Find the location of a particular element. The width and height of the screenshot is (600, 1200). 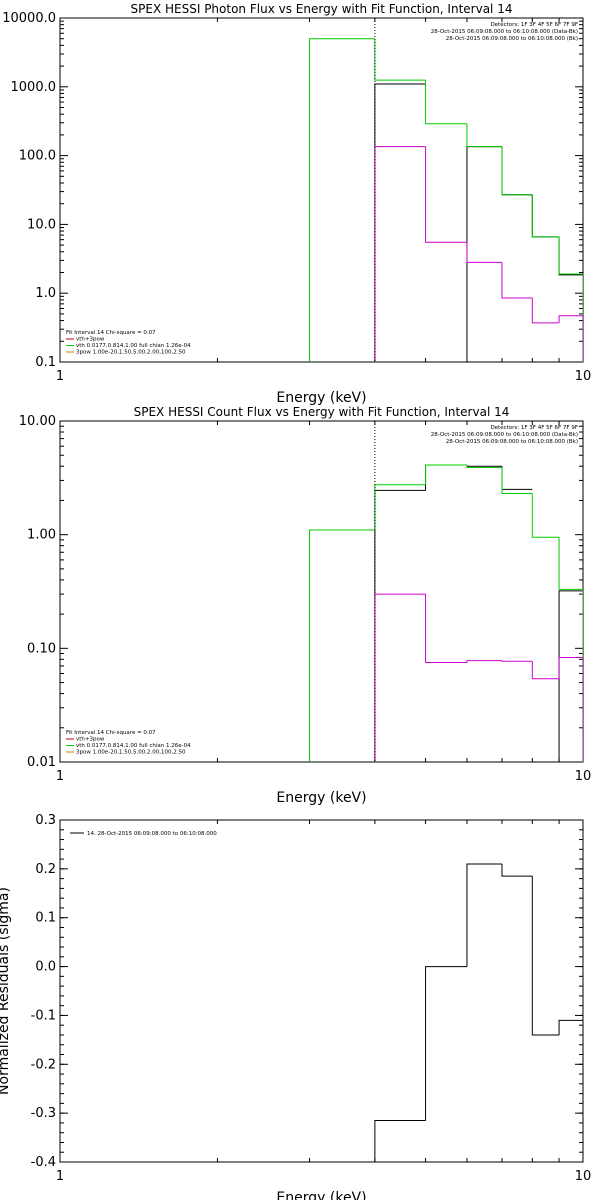

y-tick-label: 10.0 is located at coordinates (41, 224).